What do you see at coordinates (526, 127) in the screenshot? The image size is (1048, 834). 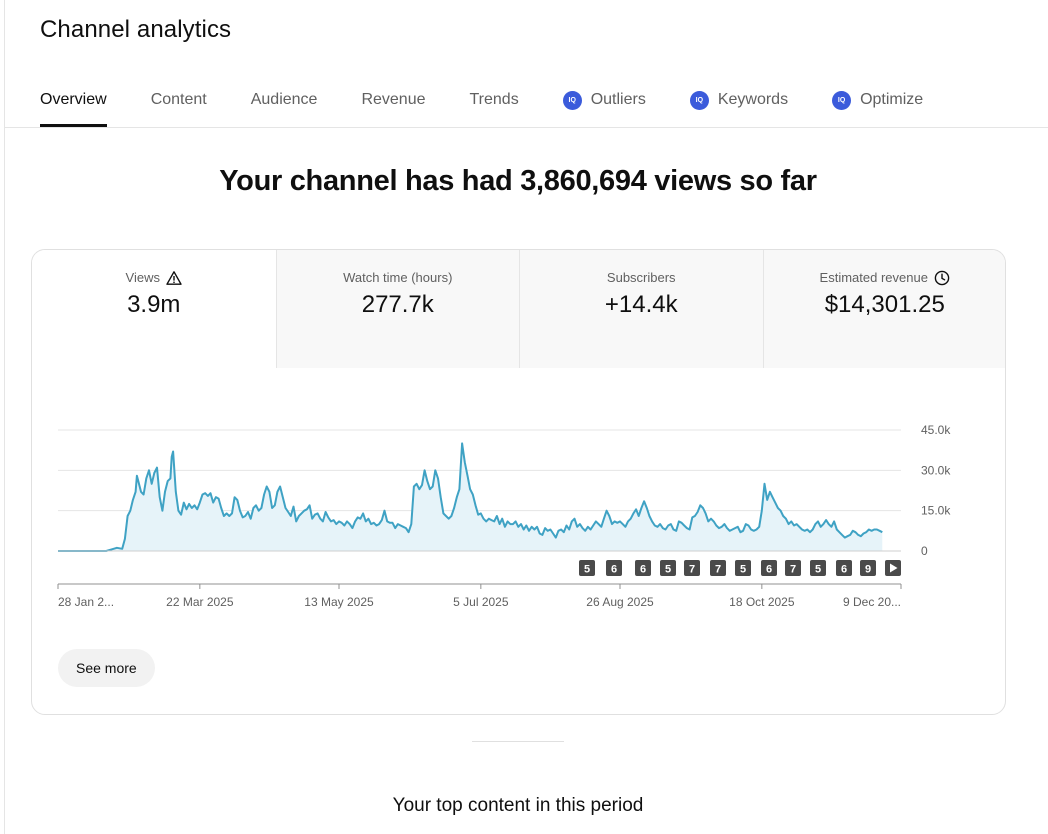 I see `tabs-divider` at bounding box center [526, 127].